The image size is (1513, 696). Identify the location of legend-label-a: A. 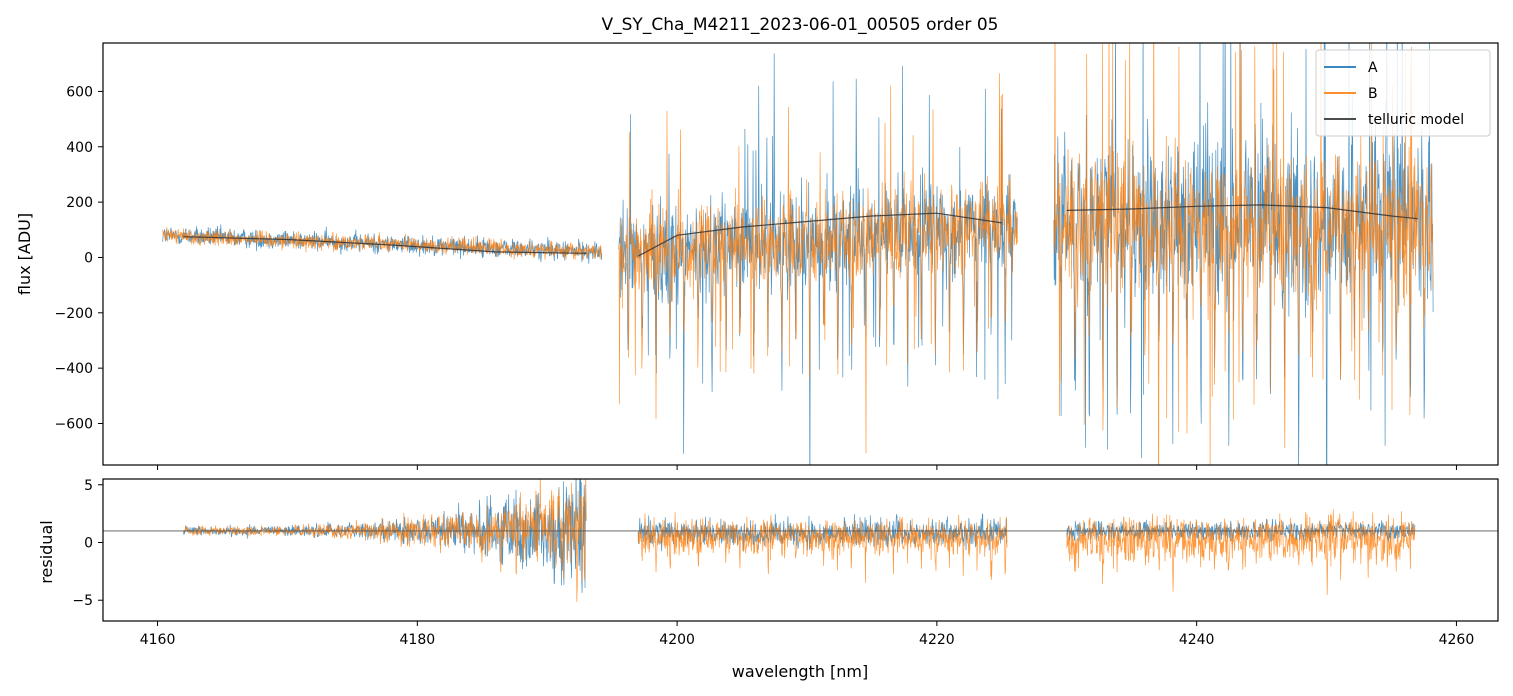
(1373, 68).